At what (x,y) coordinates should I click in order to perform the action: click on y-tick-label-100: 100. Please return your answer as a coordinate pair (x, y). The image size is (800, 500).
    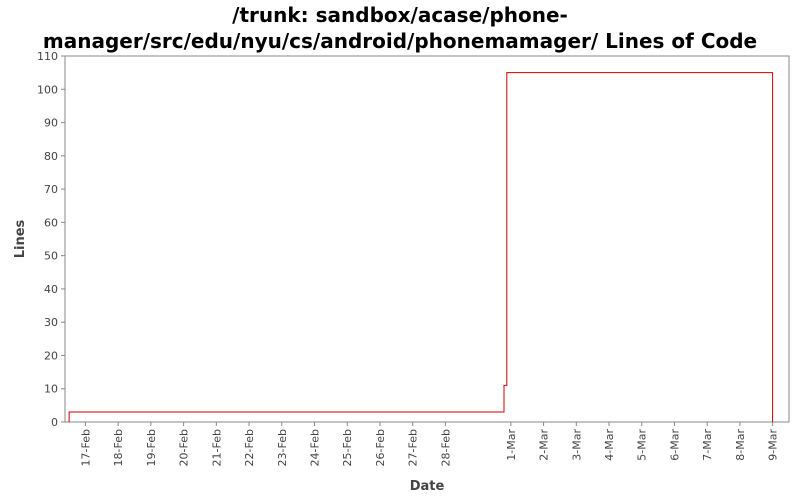
    Looking at the image, I should click on (47, 89).